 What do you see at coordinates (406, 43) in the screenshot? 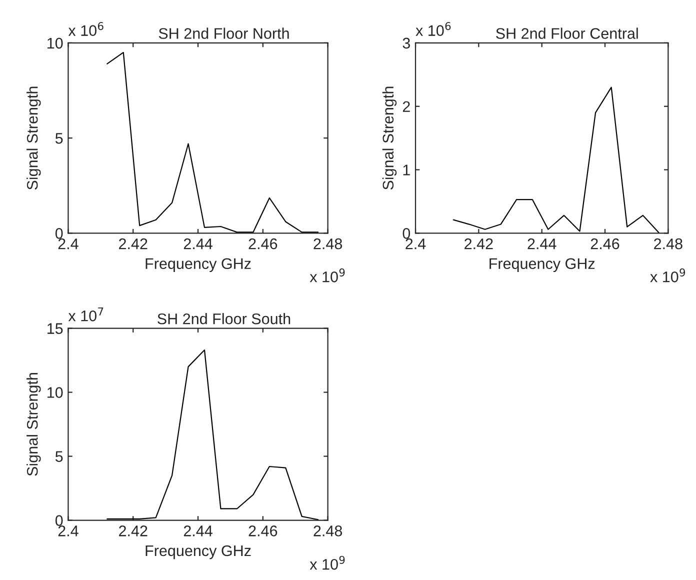
I see `y-tick-label: 3` at bounding box center [406, 43].